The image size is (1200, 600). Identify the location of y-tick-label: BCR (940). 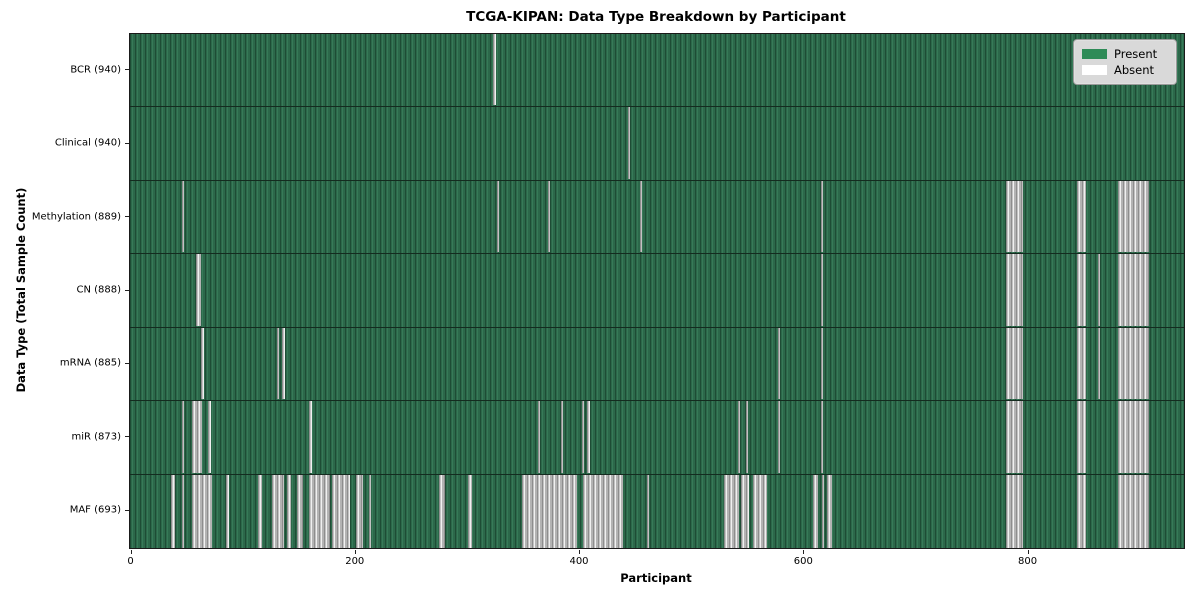
(95, 70).